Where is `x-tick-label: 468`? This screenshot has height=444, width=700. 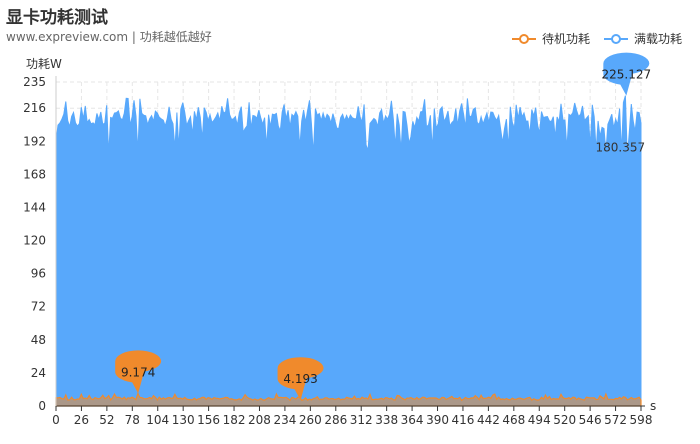
x-tick-label: 468 is located at coordinates (513, 420).